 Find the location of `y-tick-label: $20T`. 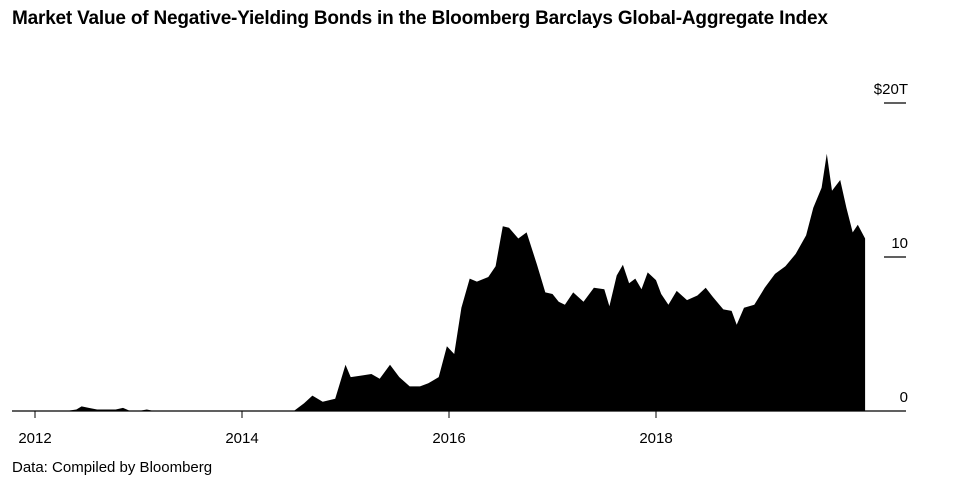

y-tick-label: $20T is located at coordinates (891, 89).